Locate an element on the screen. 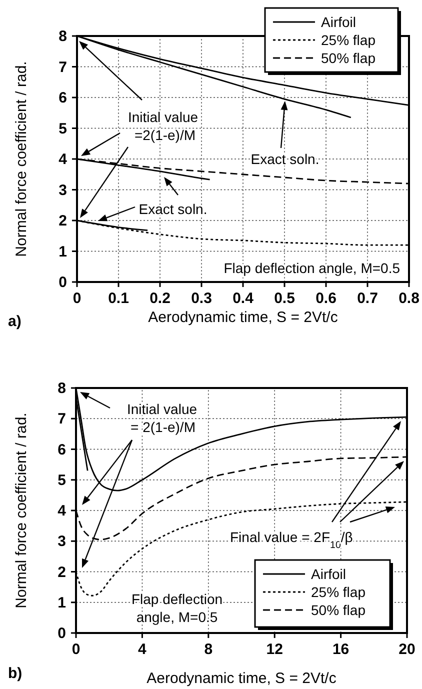 Image resolution: width=422 pixels, height=689 pixels. annotation: =2(1-e)/M is located at coordinates (165, 135).